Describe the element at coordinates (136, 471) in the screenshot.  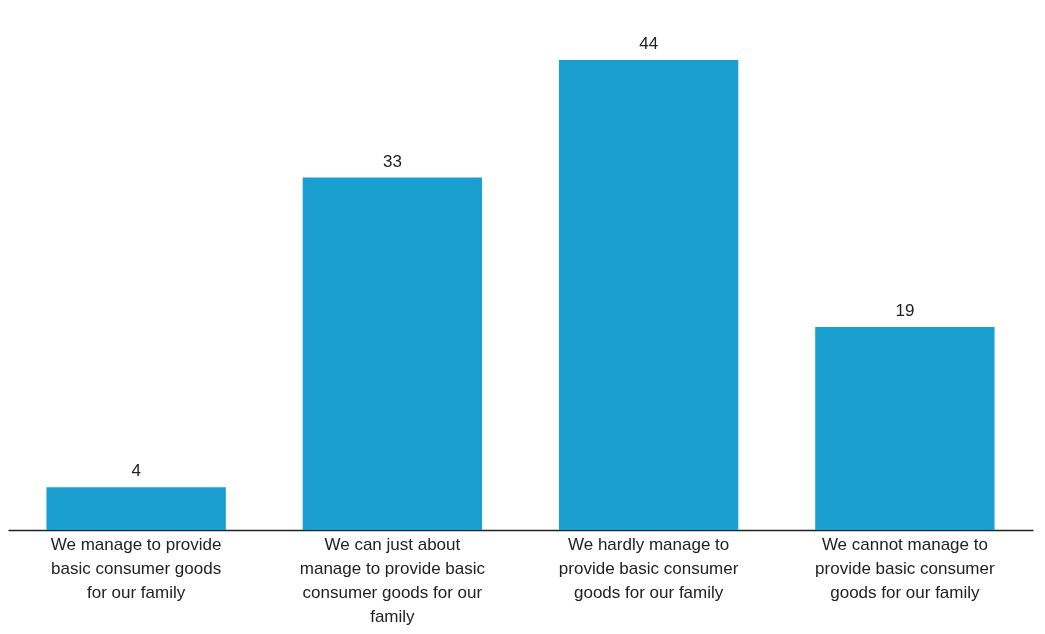
I see `data-label: 4` at that location.